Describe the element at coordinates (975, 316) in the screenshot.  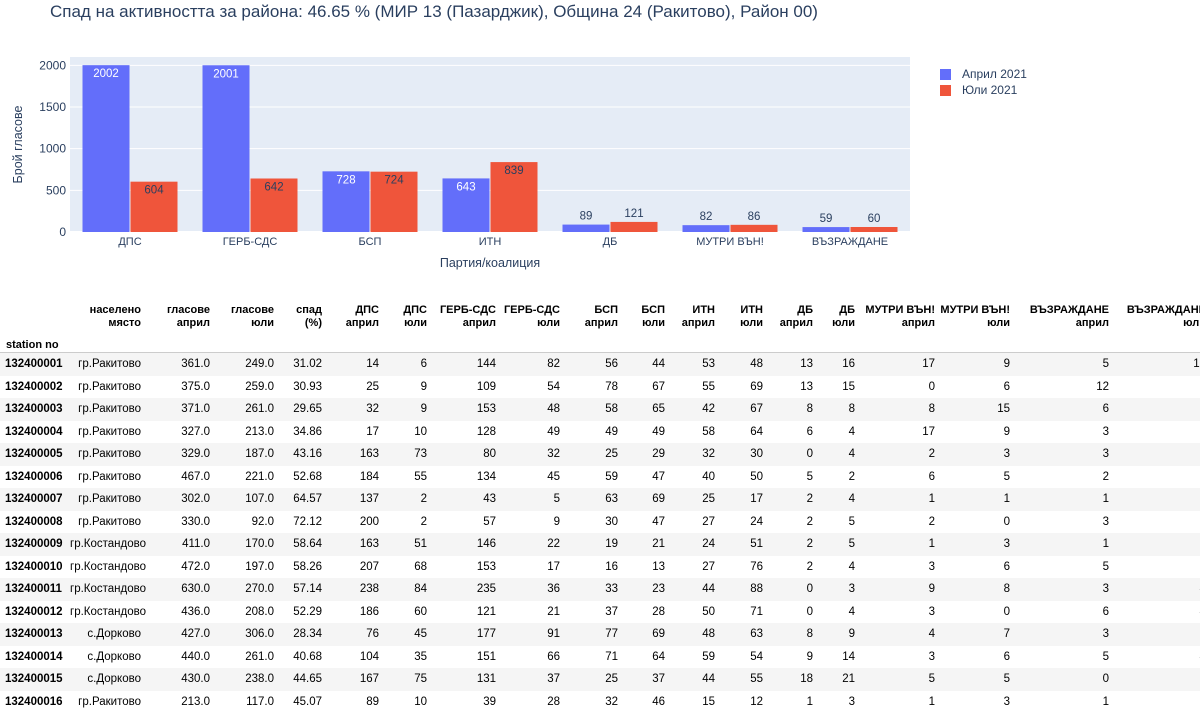
I see `column-header: МУТРИ ВЪН! юли` at that location.